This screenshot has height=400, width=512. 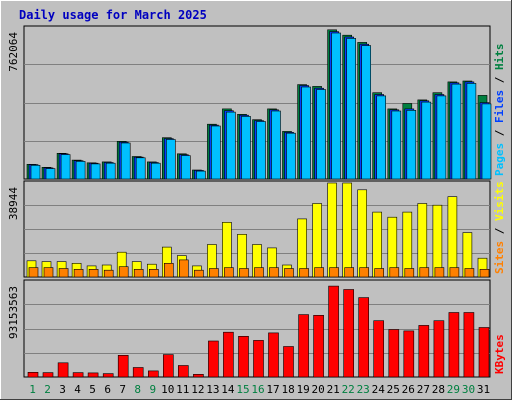 I want to click on x-tick-label-day-11: 11, so click(x=182, y=389).